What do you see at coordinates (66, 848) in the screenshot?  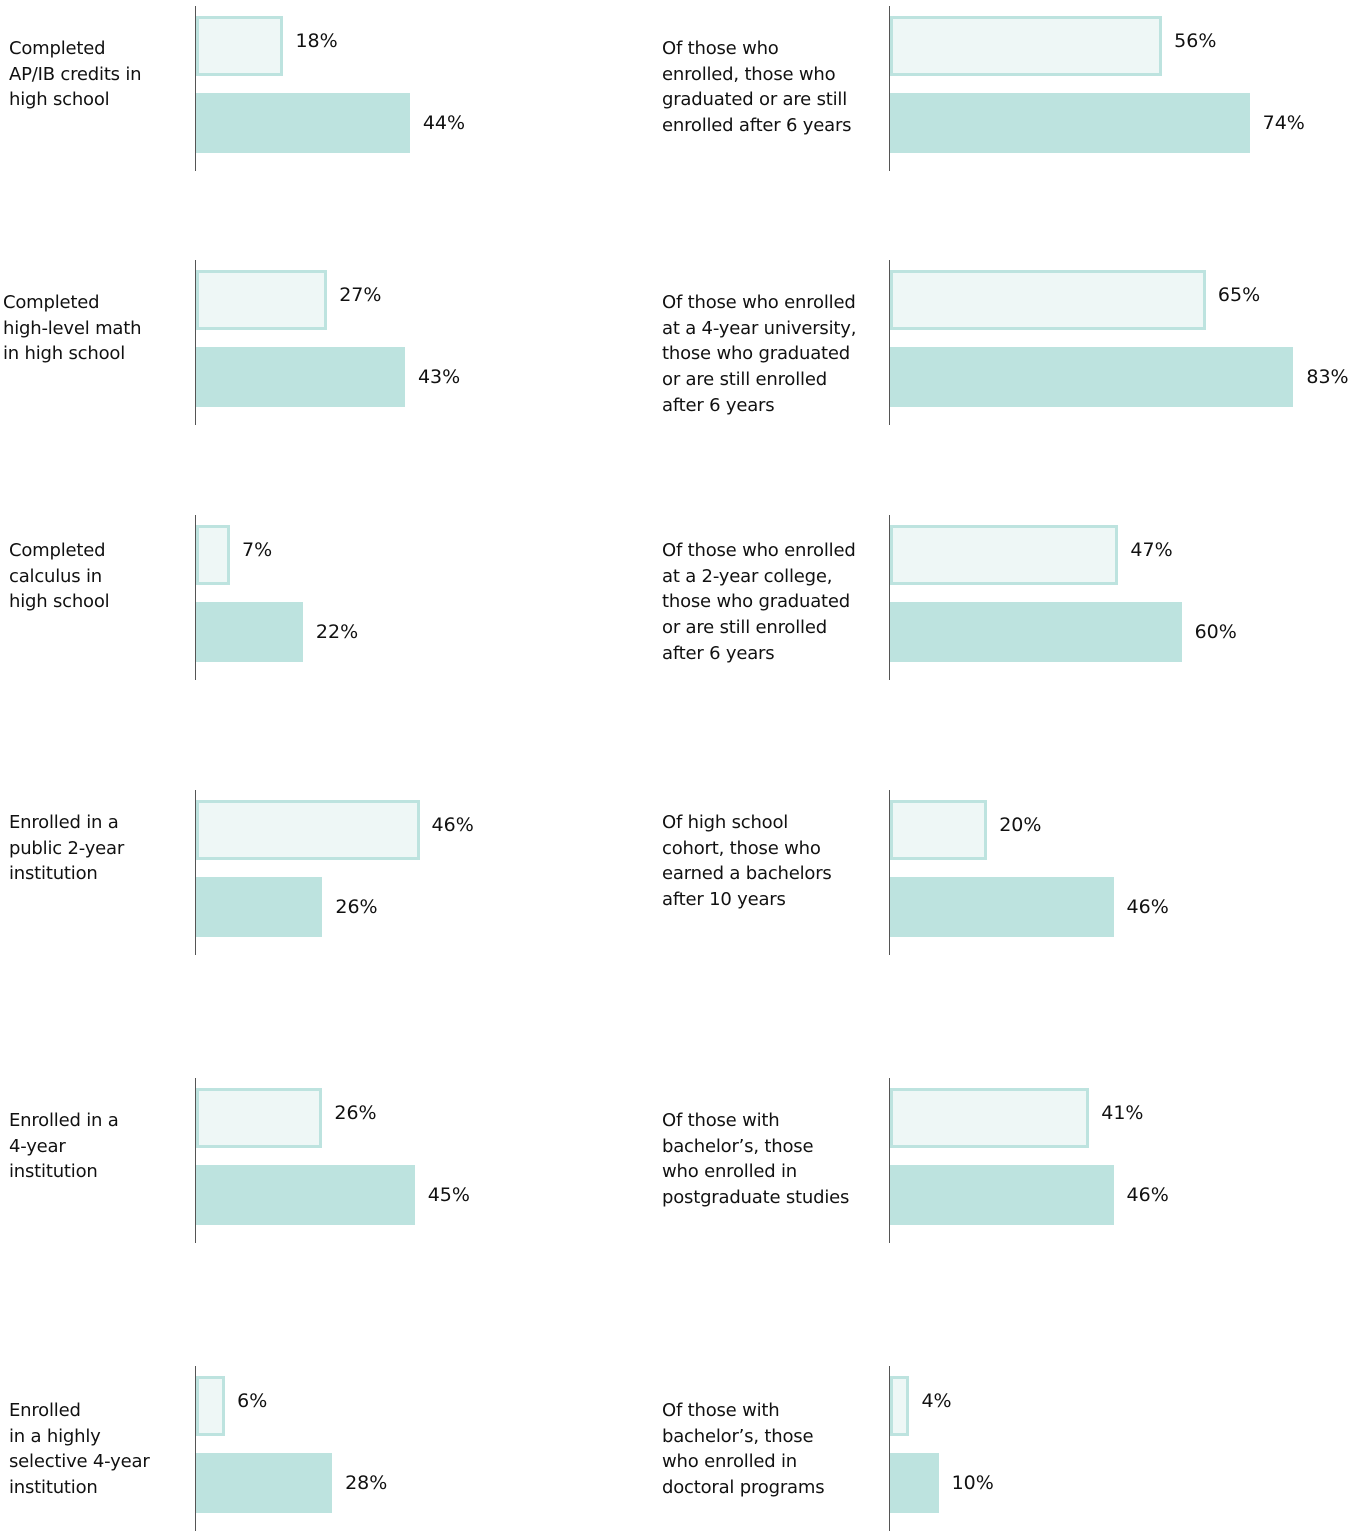 I see `category-label: Enrolled in a public 2-year institution` at bounding box center [66, 848].